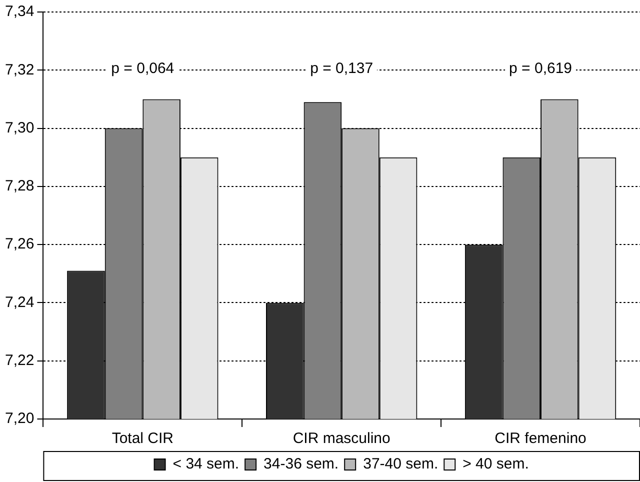 The height and width of the screenshot is (482, 640). What do you see at coordinates (19, 244) in the screenshot?
I see `y-tick-label: 7,26` at bounding box center [19, 244].